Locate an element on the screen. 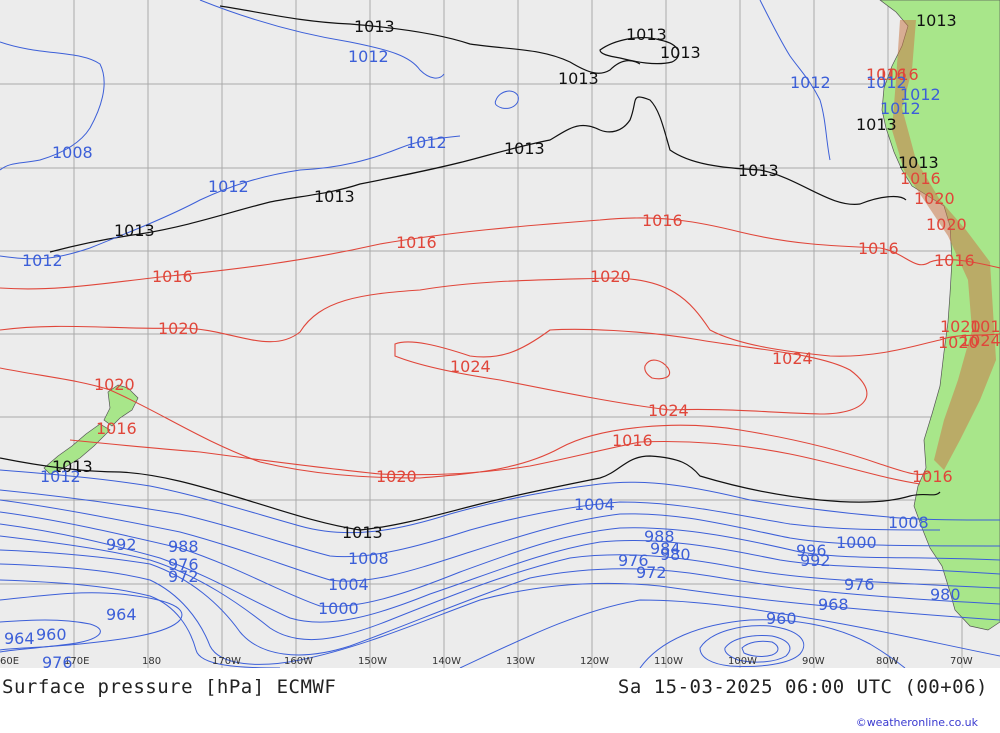  isobar-1012-top is located at coordinates (322, 39).